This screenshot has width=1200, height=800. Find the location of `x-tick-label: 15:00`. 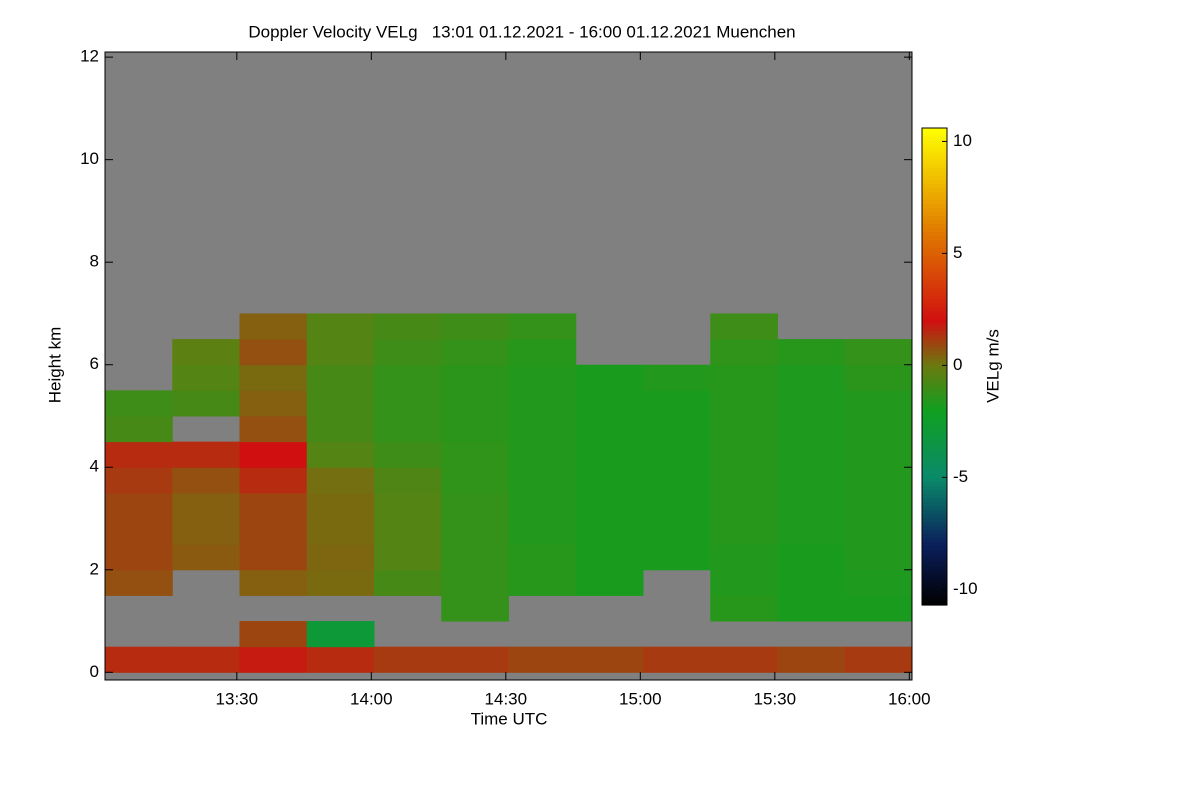

x-tick-label: 15:00 is located at coordinates (640, 698).